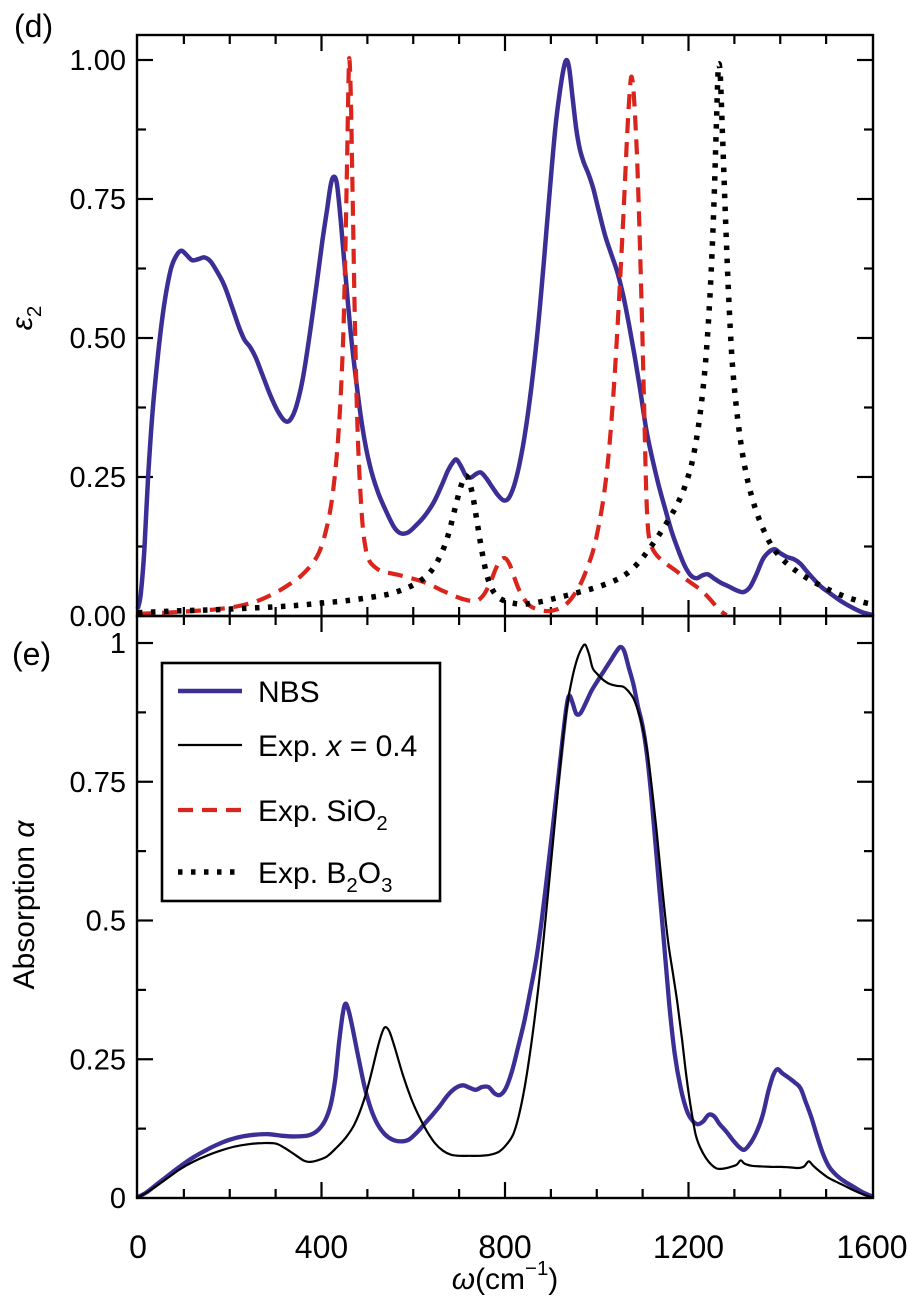  Describe the element at coordinates (337, 746) in the screenshot. I see `legend-label-exp-x-0-4: Exp. x = 0.4` at that location.